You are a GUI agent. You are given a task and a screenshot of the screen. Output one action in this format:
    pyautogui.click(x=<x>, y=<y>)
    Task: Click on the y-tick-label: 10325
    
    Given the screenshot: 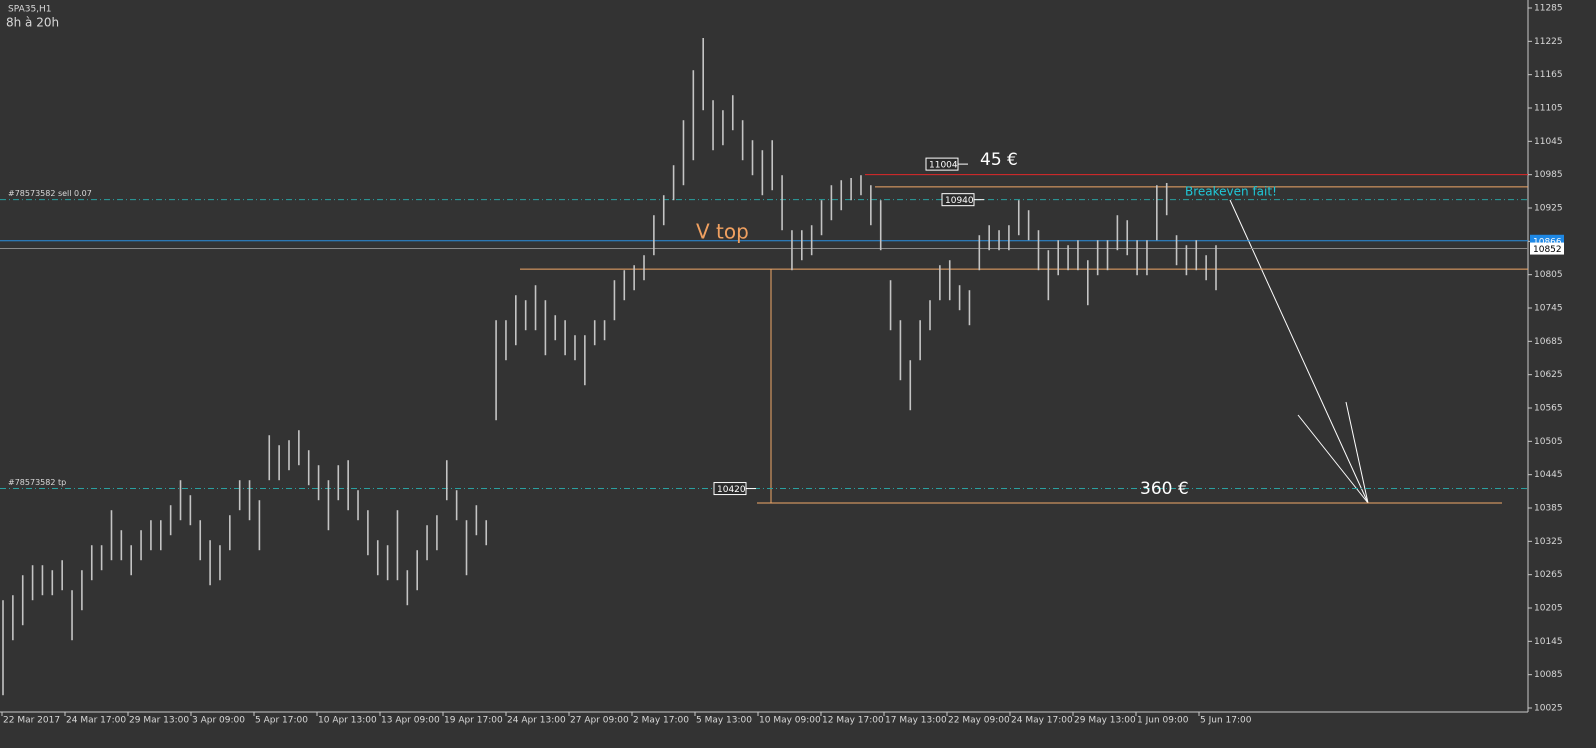 What is the action you would take?
    pyautogui.click(x=1548, y=542)
    